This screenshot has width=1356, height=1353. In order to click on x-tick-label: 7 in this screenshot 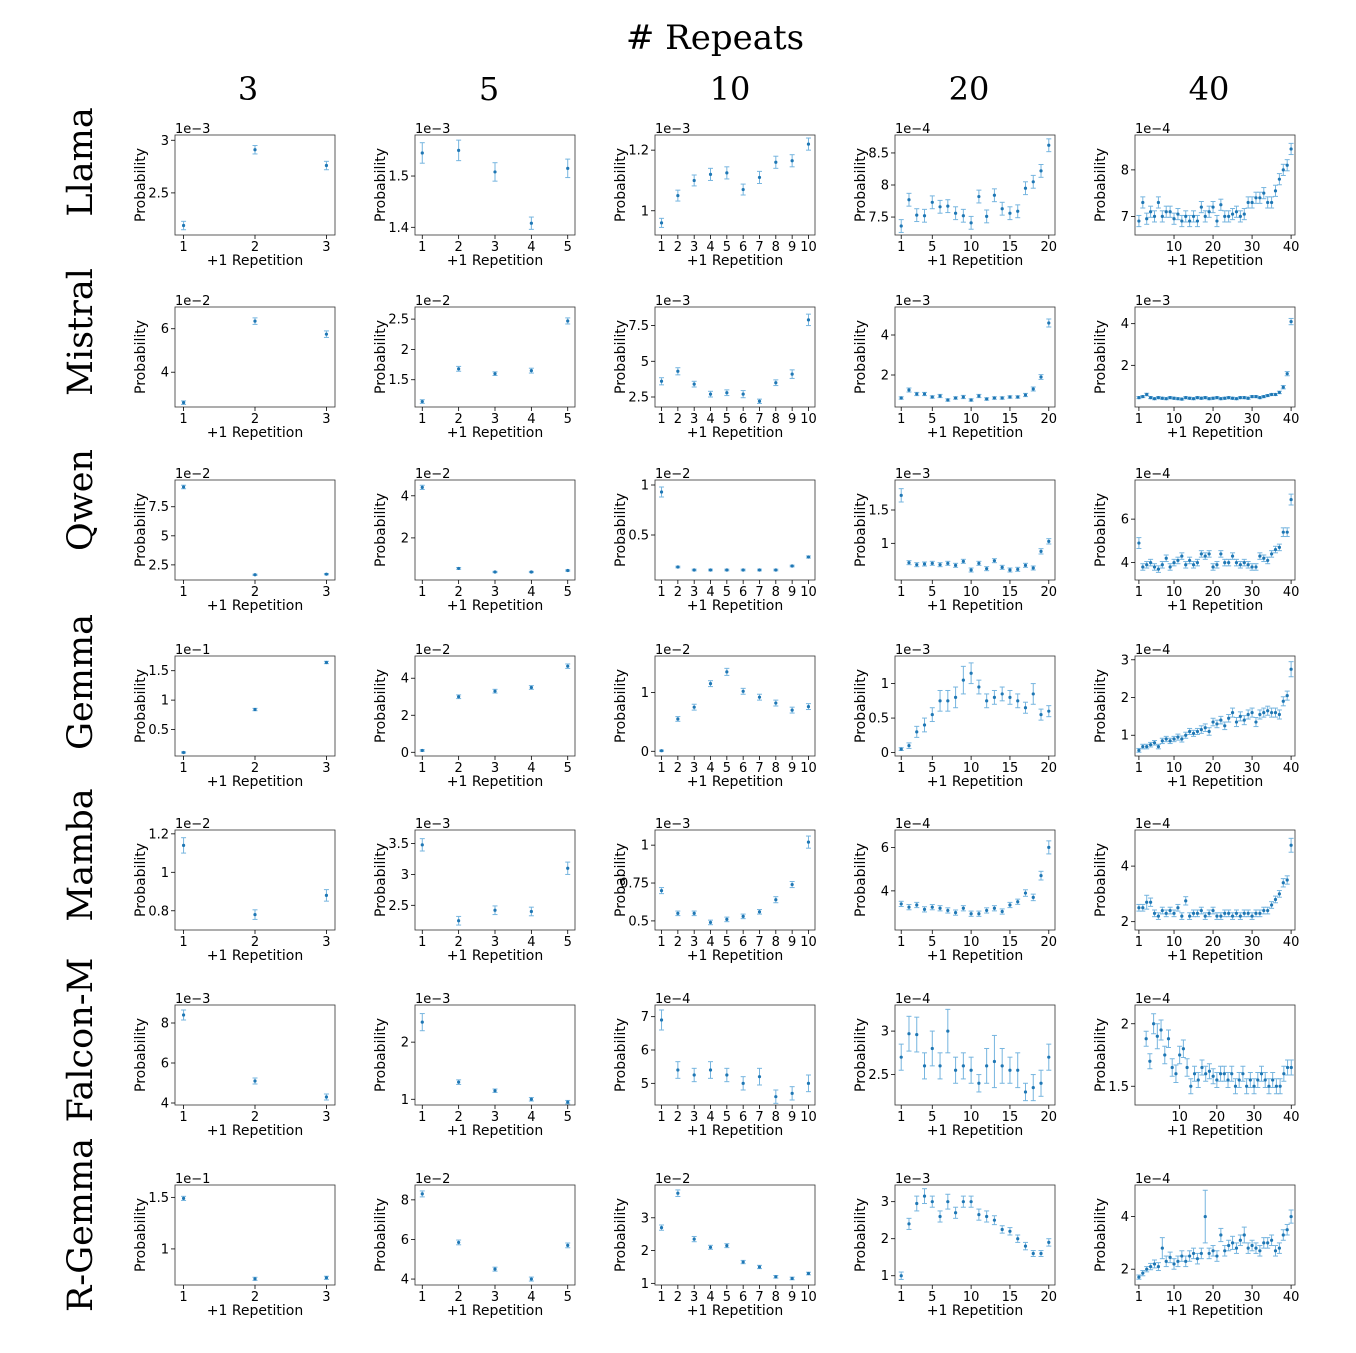, I will do `click(759, 419)`.